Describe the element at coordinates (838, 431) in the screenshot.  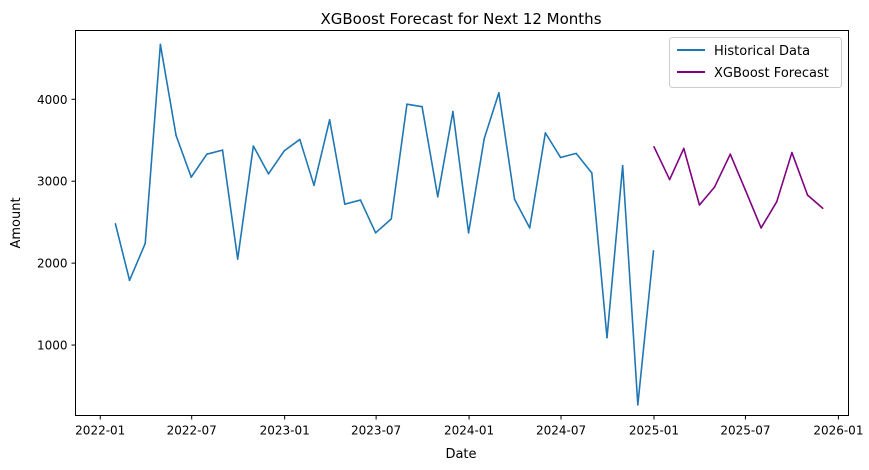
I see `x-tick-label: 2026-01` at that location.